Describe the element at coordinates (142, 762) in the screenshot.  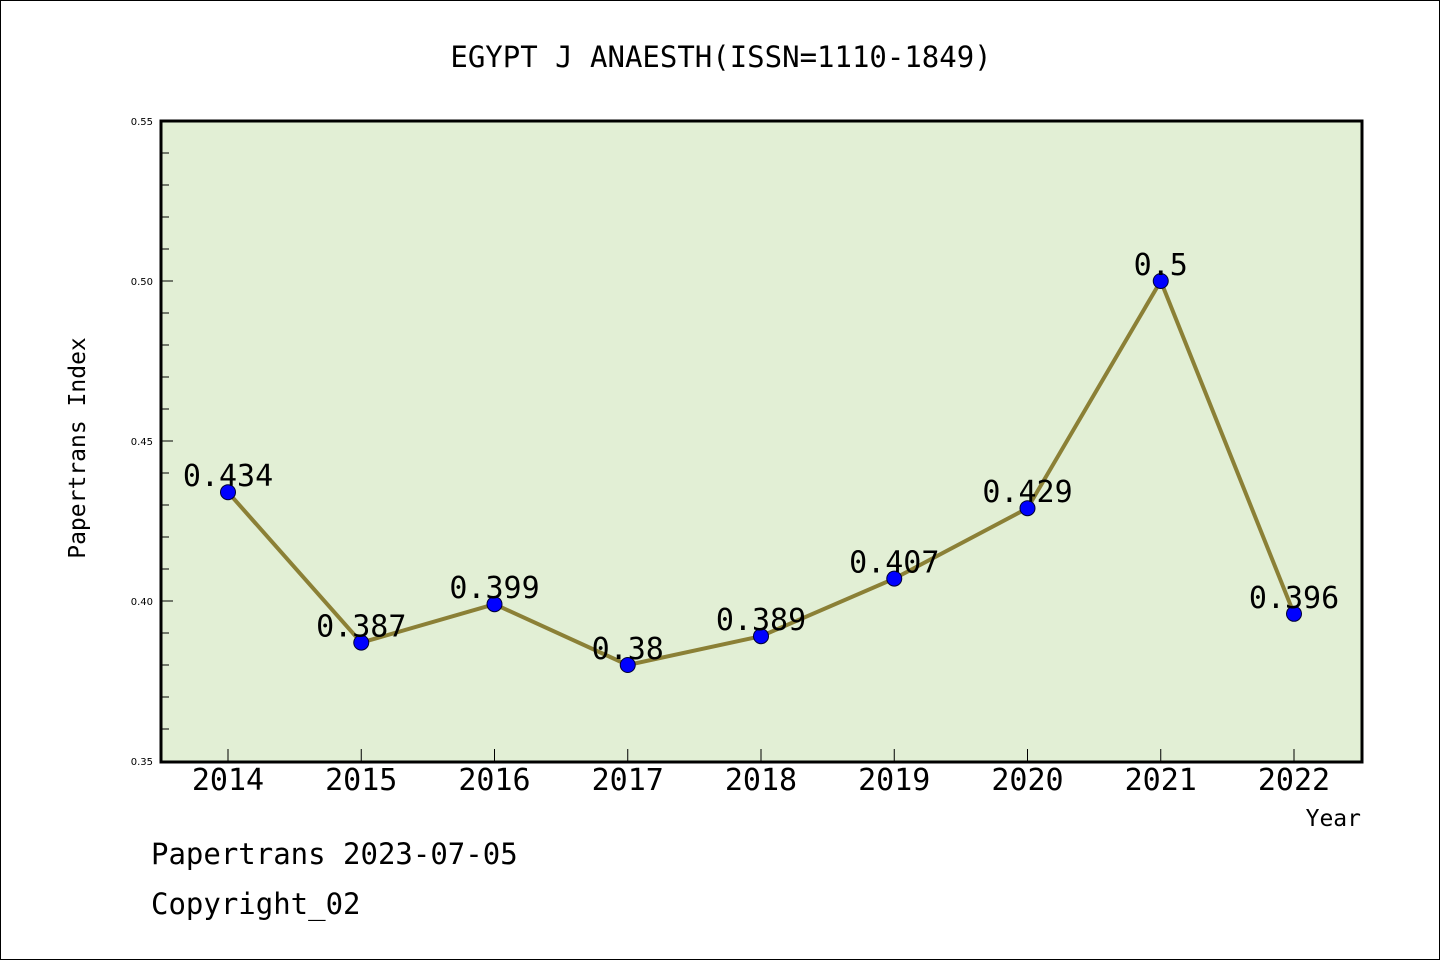
I see `y-tick-label: 0.35` at that location.